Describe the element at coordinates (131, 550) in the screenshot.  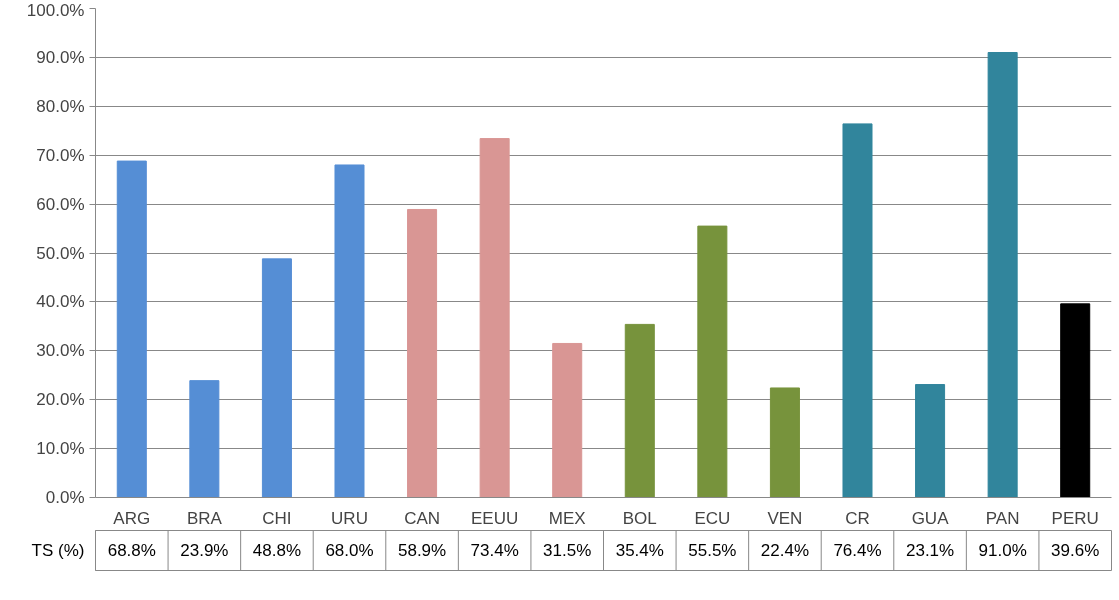
I see `data-label: 68.8%` at that location.